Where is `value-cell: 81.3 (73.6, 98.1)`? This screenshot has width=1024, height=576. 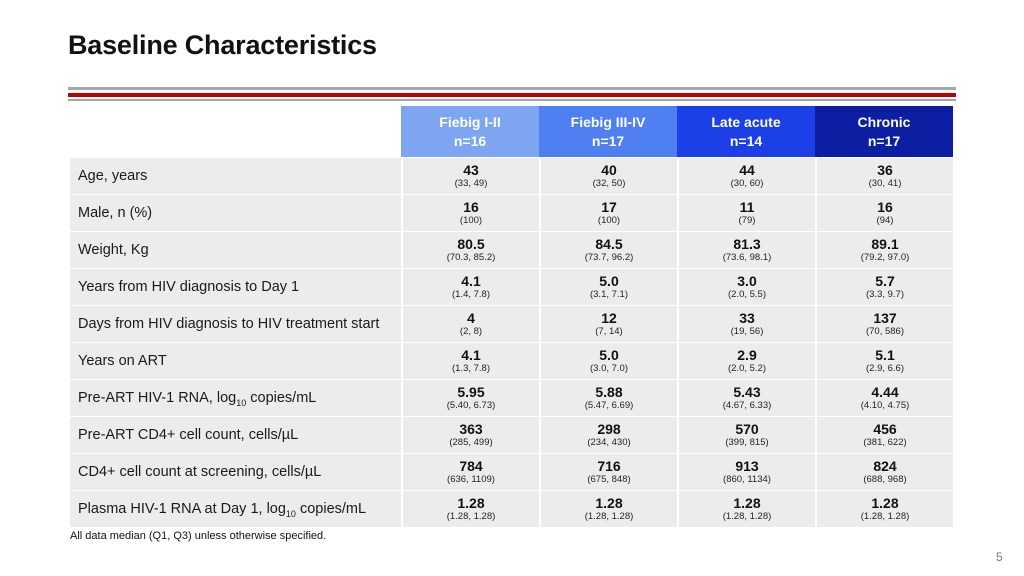
value-cell: 81.3 (73.6, 98.1) is located at coordinates (746, 249).